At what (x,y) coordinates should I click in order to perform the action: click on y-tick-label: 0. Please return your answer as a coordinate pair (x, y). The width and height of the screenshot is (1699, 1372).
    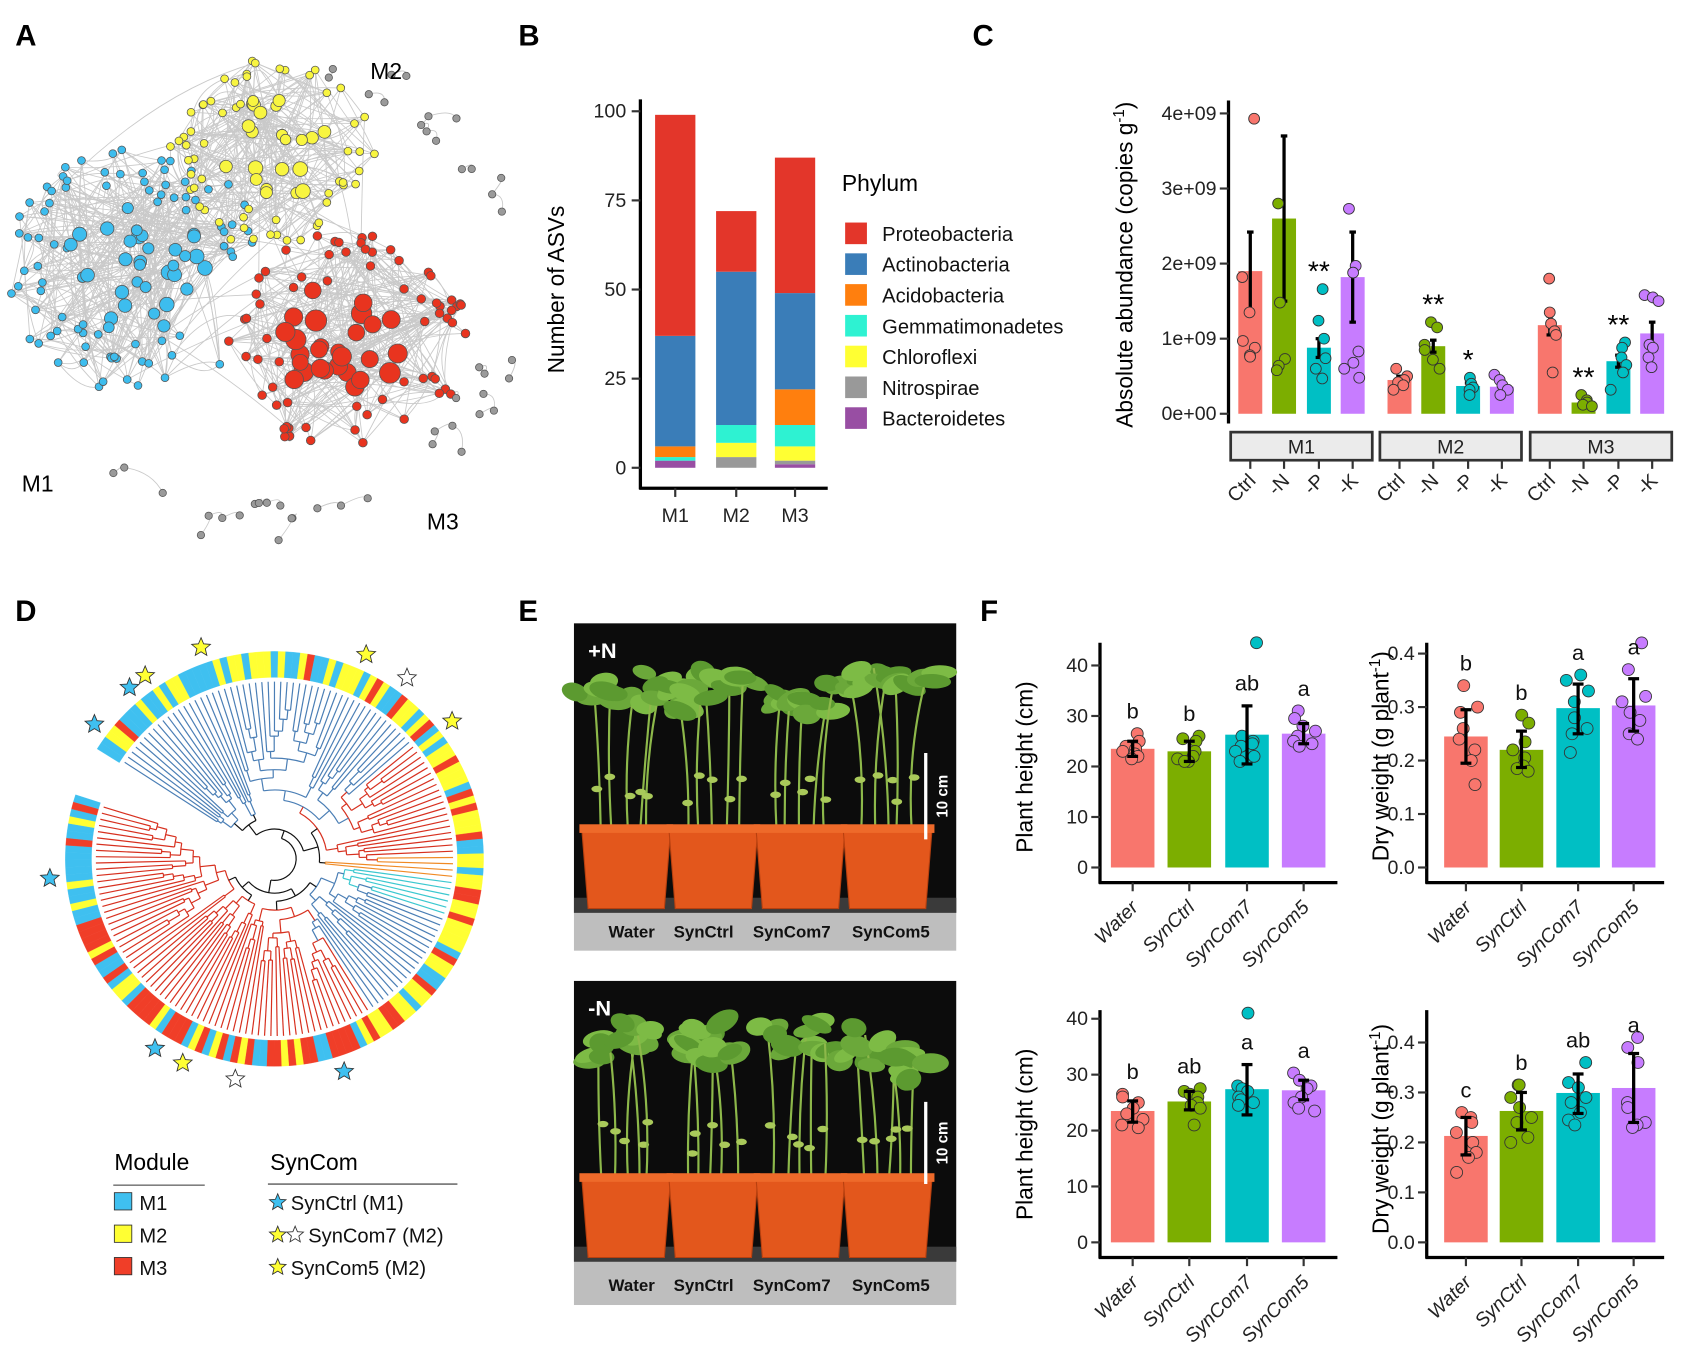
    Looking at the image, I should click on (1082, 1243).